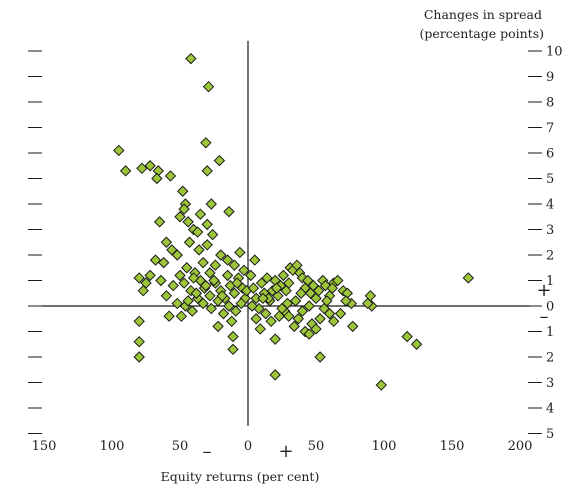  Describe the element at coordinates (384, 446) in the screenshot. I see `x-tick-label: 100` at that location.